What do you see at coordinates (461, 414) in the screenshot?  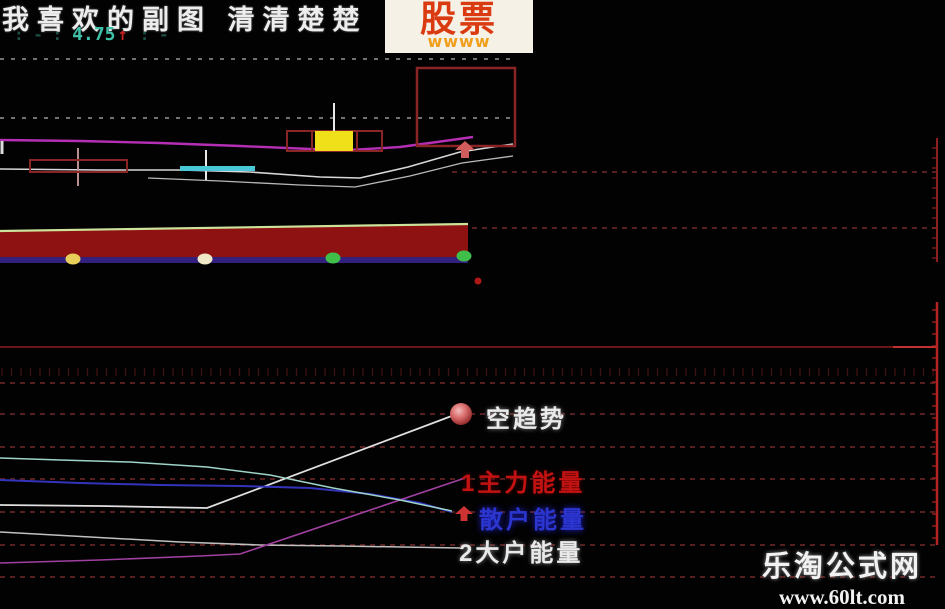 I see `trend-ball-icon` at bounding box center [461, 414].